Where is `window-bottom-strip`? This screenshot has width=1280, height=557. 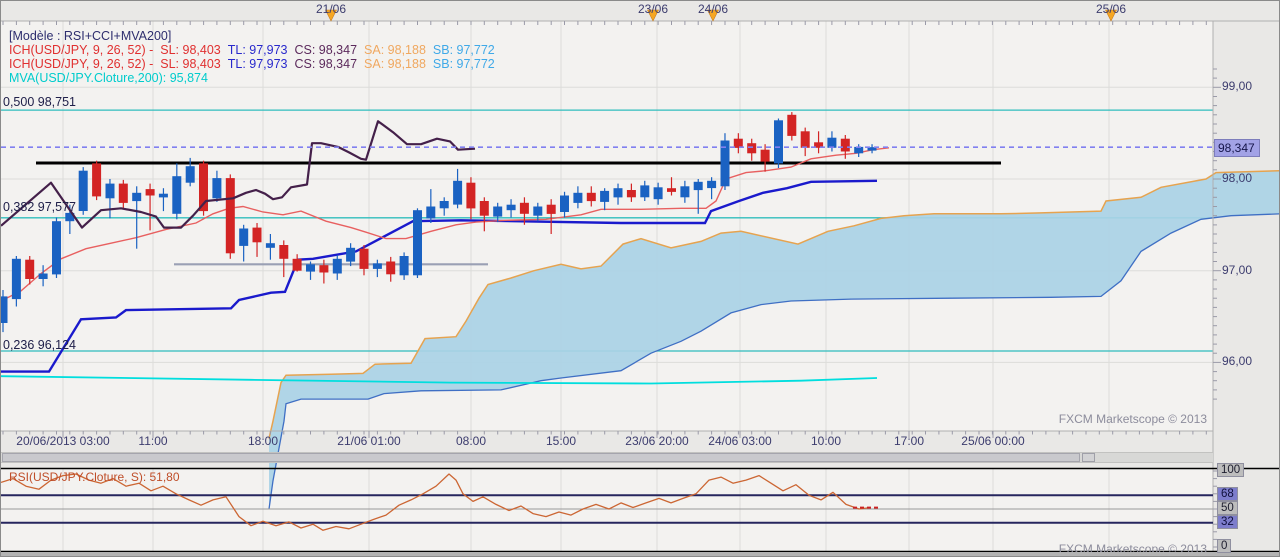
window-bottom-strip is located at coordinates (640, 554).